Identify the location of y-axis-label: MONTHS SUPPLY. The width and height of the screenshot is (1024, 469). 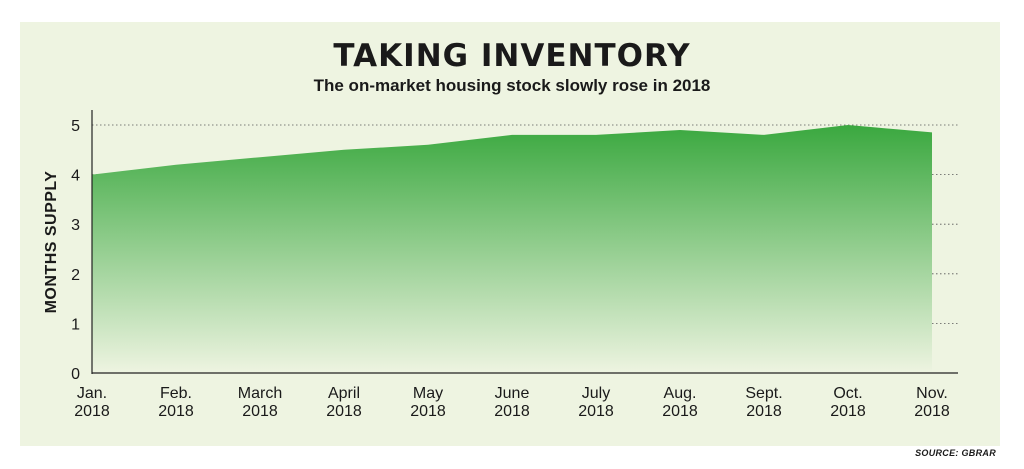
(51, 242).